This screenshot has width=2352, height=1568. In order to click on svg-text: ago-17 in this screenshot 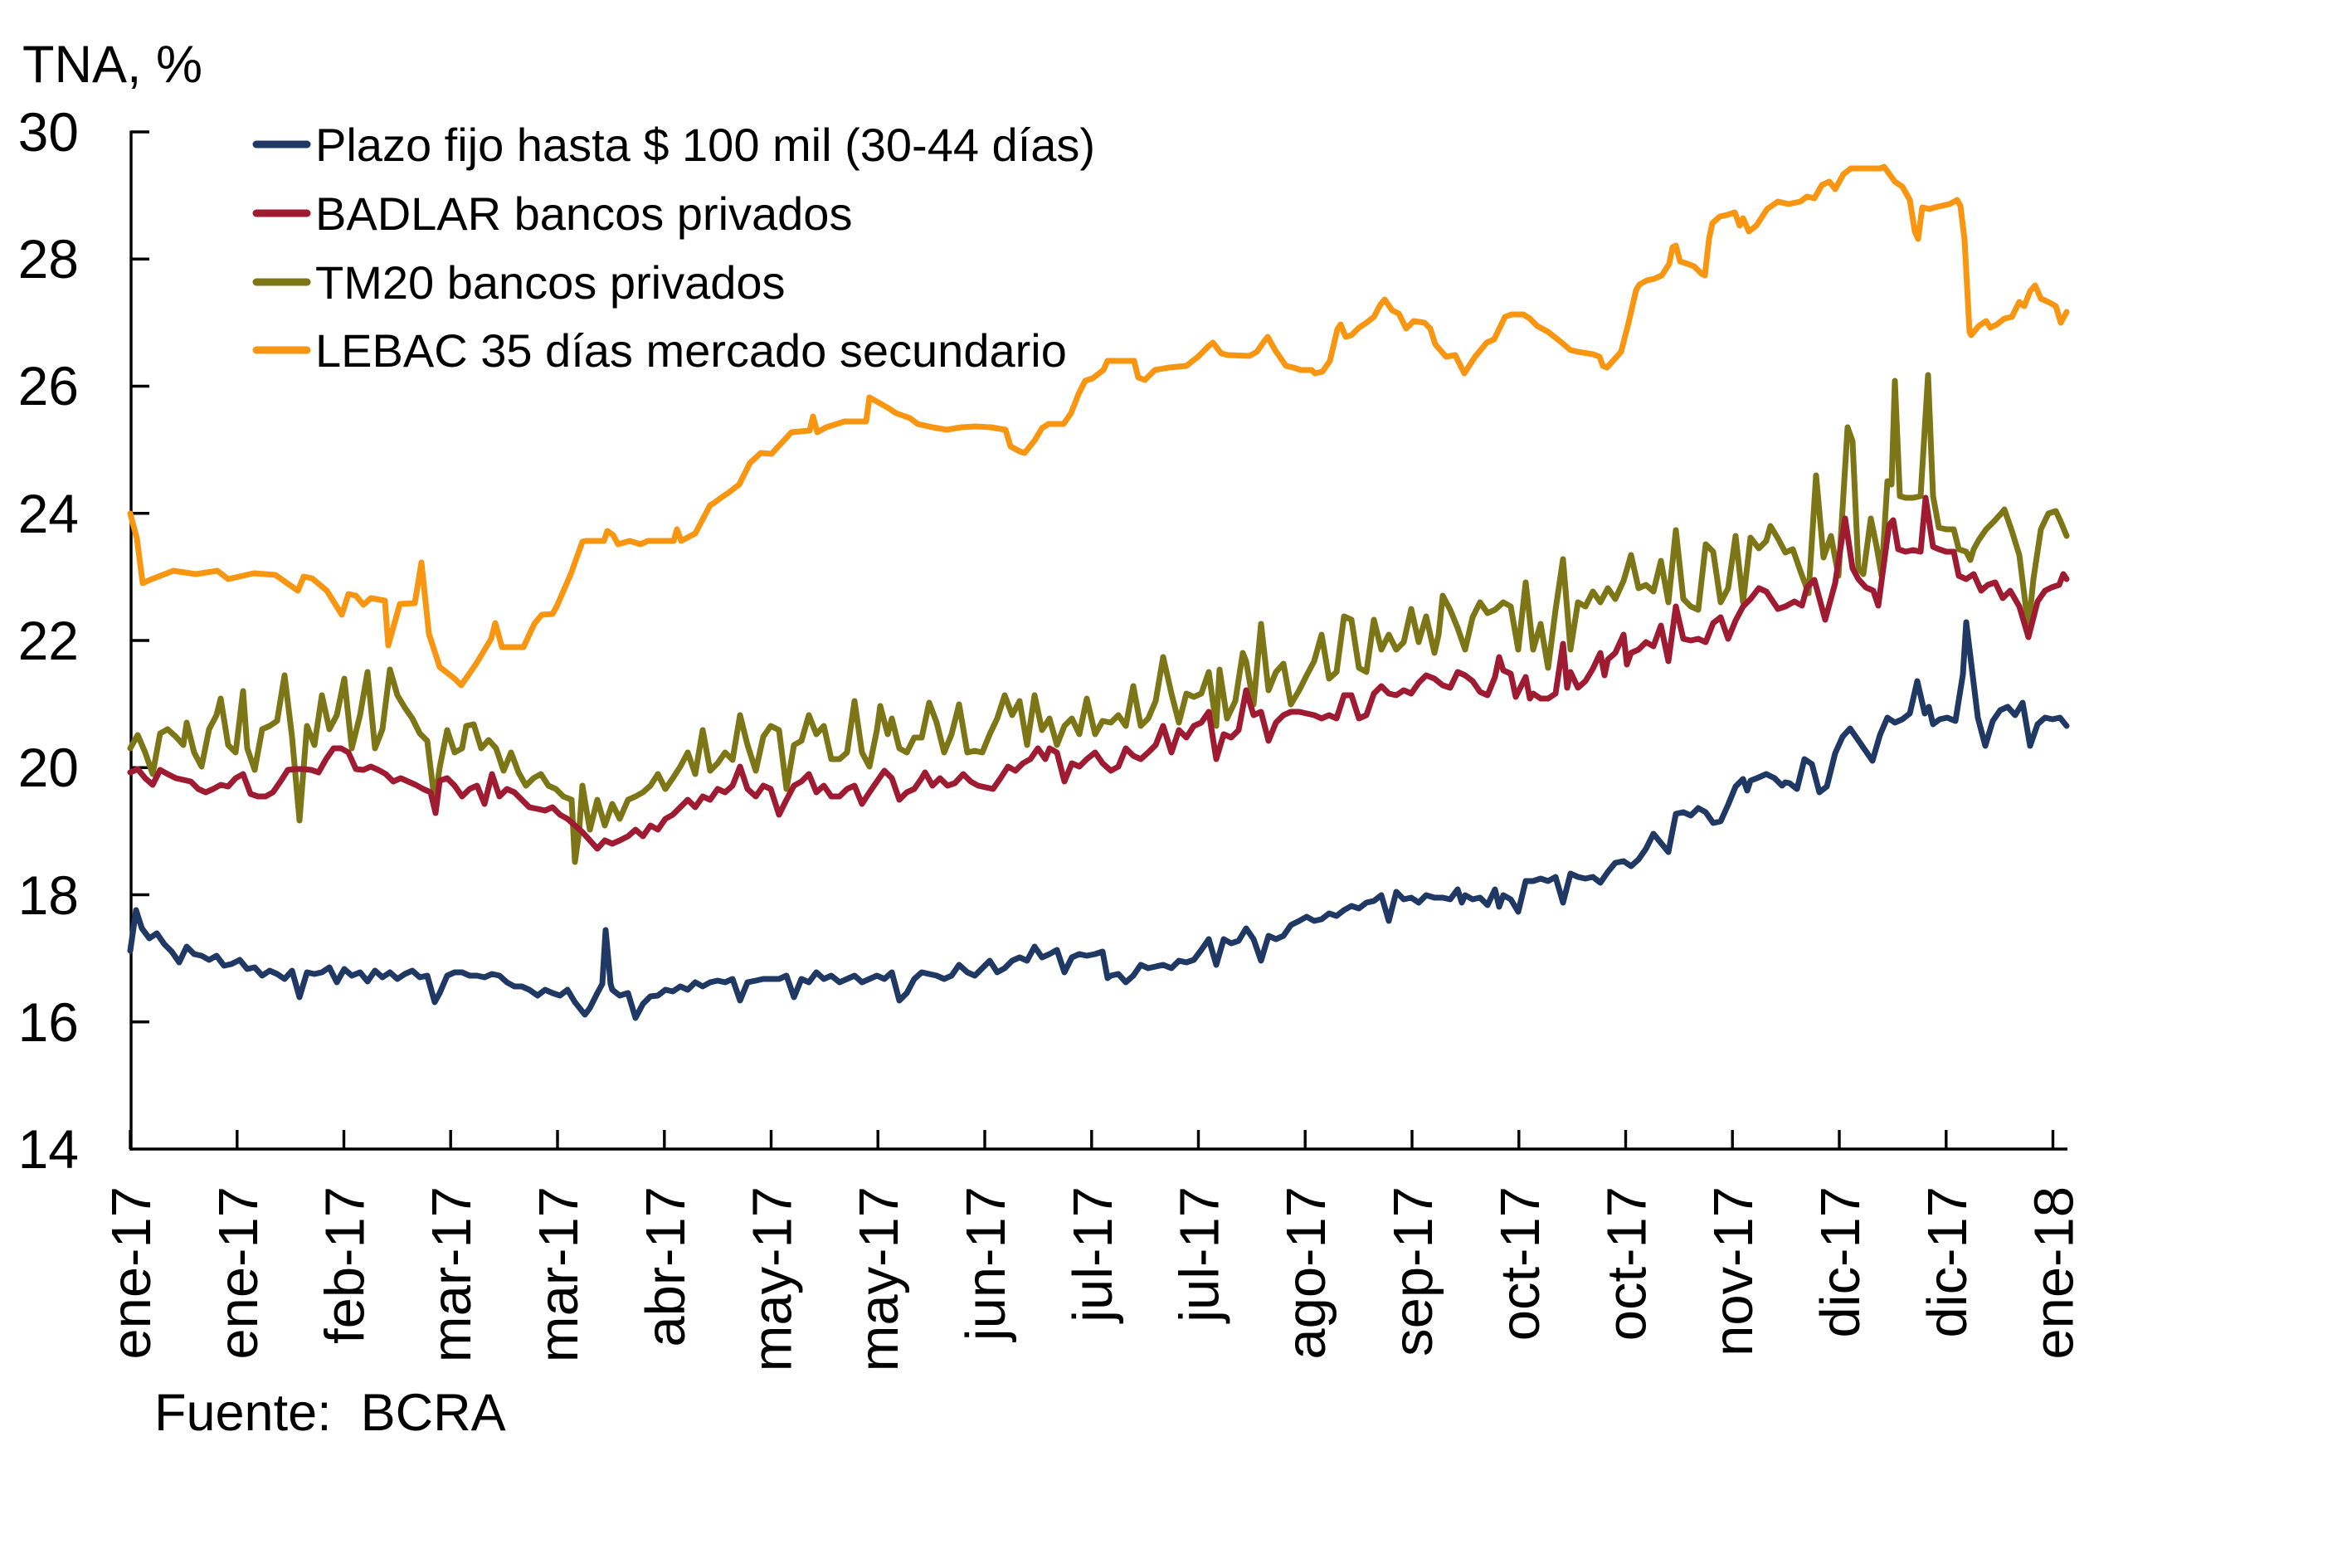, I will do `click(1306, 1273)`.